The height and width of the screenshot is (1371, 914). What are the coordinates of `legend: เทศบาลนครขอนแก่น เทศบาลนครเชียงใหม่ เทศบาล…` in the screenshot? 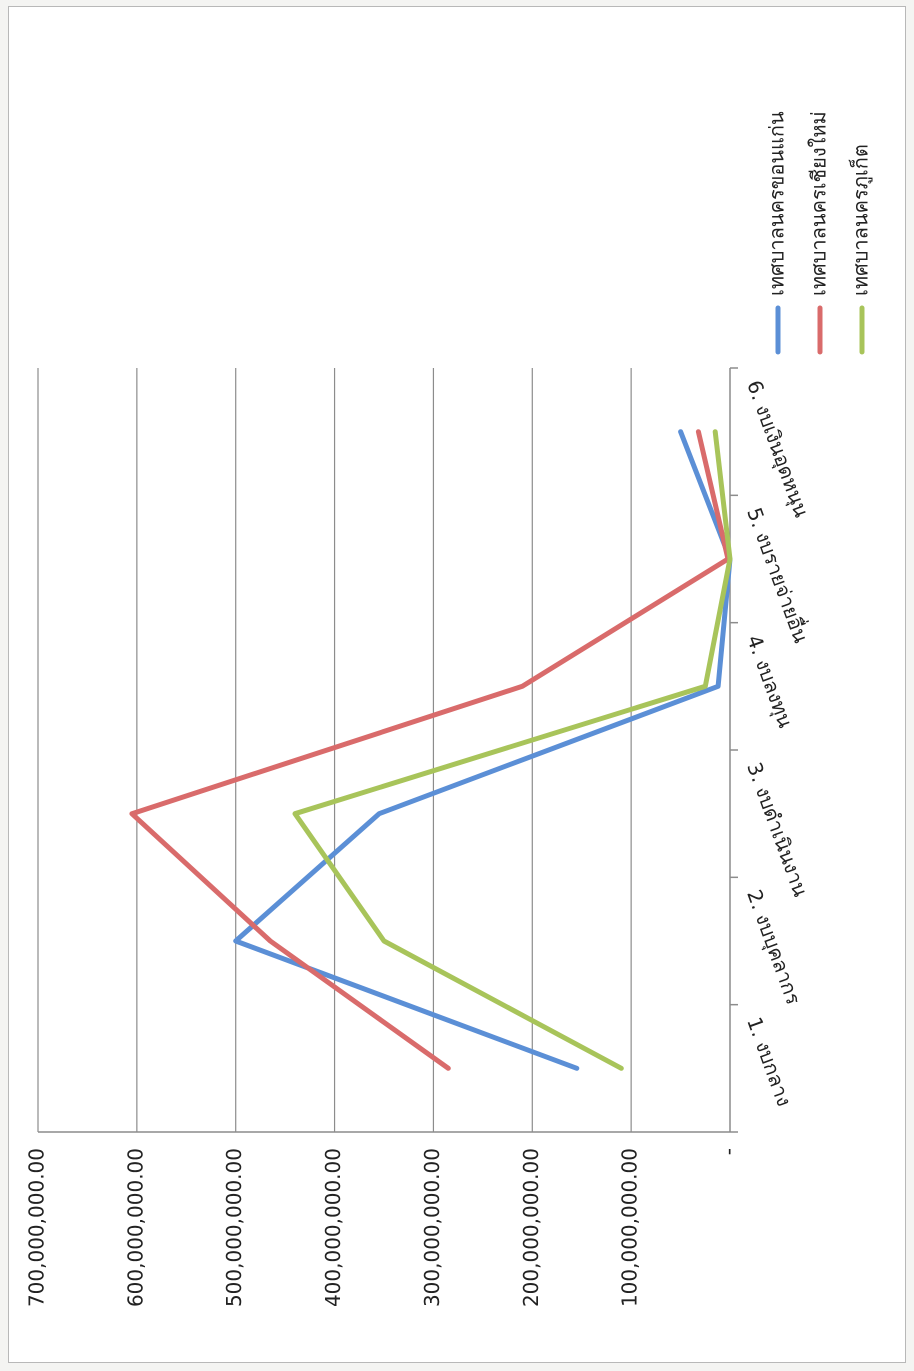 It's located at (819, 233).